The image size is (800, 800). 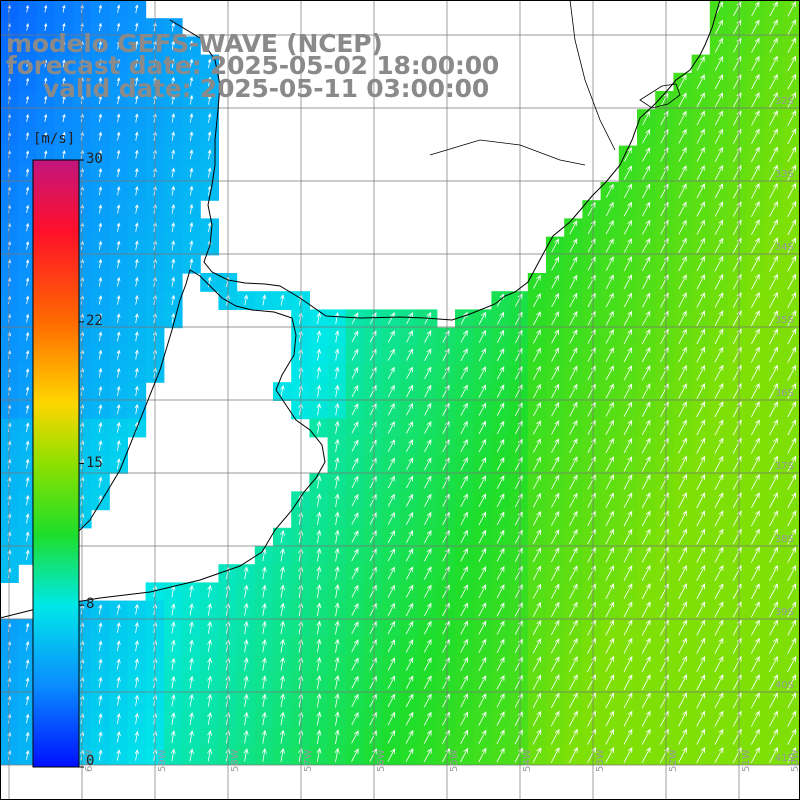 What do you see at coordinates (308, 760) in the screenshot?
I see `longitude-label: 57W` at bounding box center [308, 760].